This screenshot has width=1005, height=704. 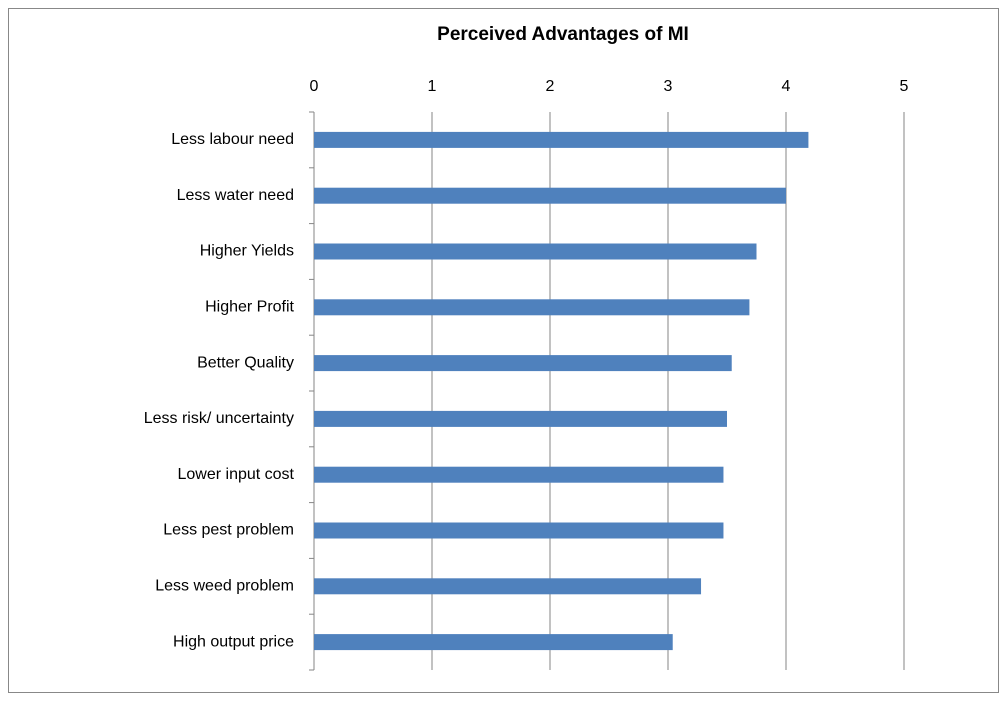 What do you see at coordinates (245, 362) in the screenshot?
I see `y-tick-label: Better Quality` at bounding box center [245, 362].